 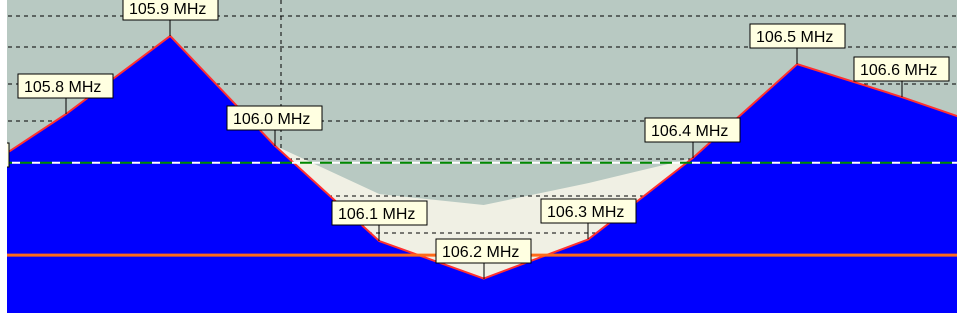 I want to click on frequency-label: 106.4 MHz, so click(x=692, y=137).